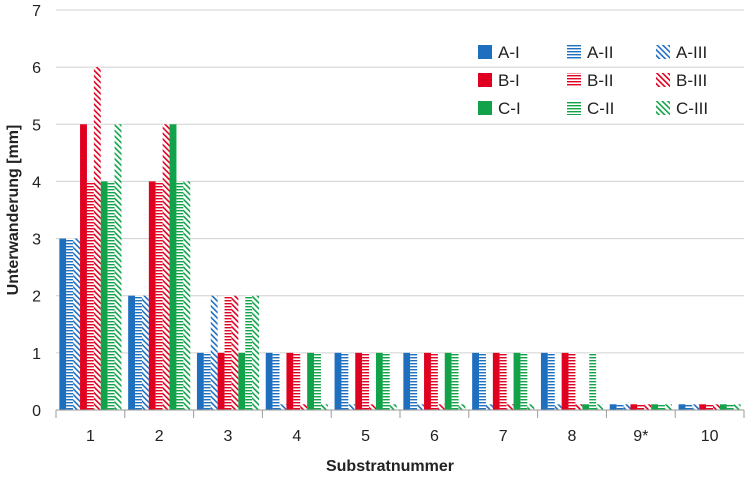 The width and height of the screenshot is (752, 484). Describe the element at coordinates (159, 436) in the screenshot. I see `x-tick-label: 2` at that location.